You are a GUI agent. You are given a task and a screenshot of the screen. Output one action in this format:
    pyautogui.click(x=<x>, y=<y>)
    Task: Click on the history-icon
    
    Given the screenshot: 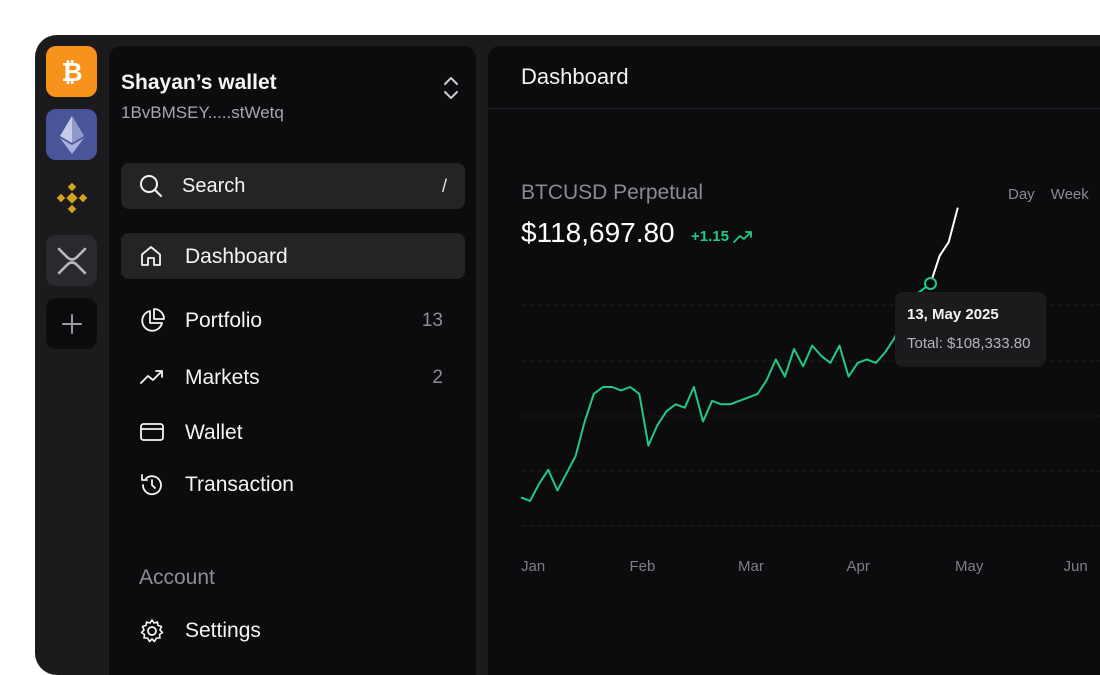 What is the action you would take?
    pyautogui.click(x=151, y=485)
    